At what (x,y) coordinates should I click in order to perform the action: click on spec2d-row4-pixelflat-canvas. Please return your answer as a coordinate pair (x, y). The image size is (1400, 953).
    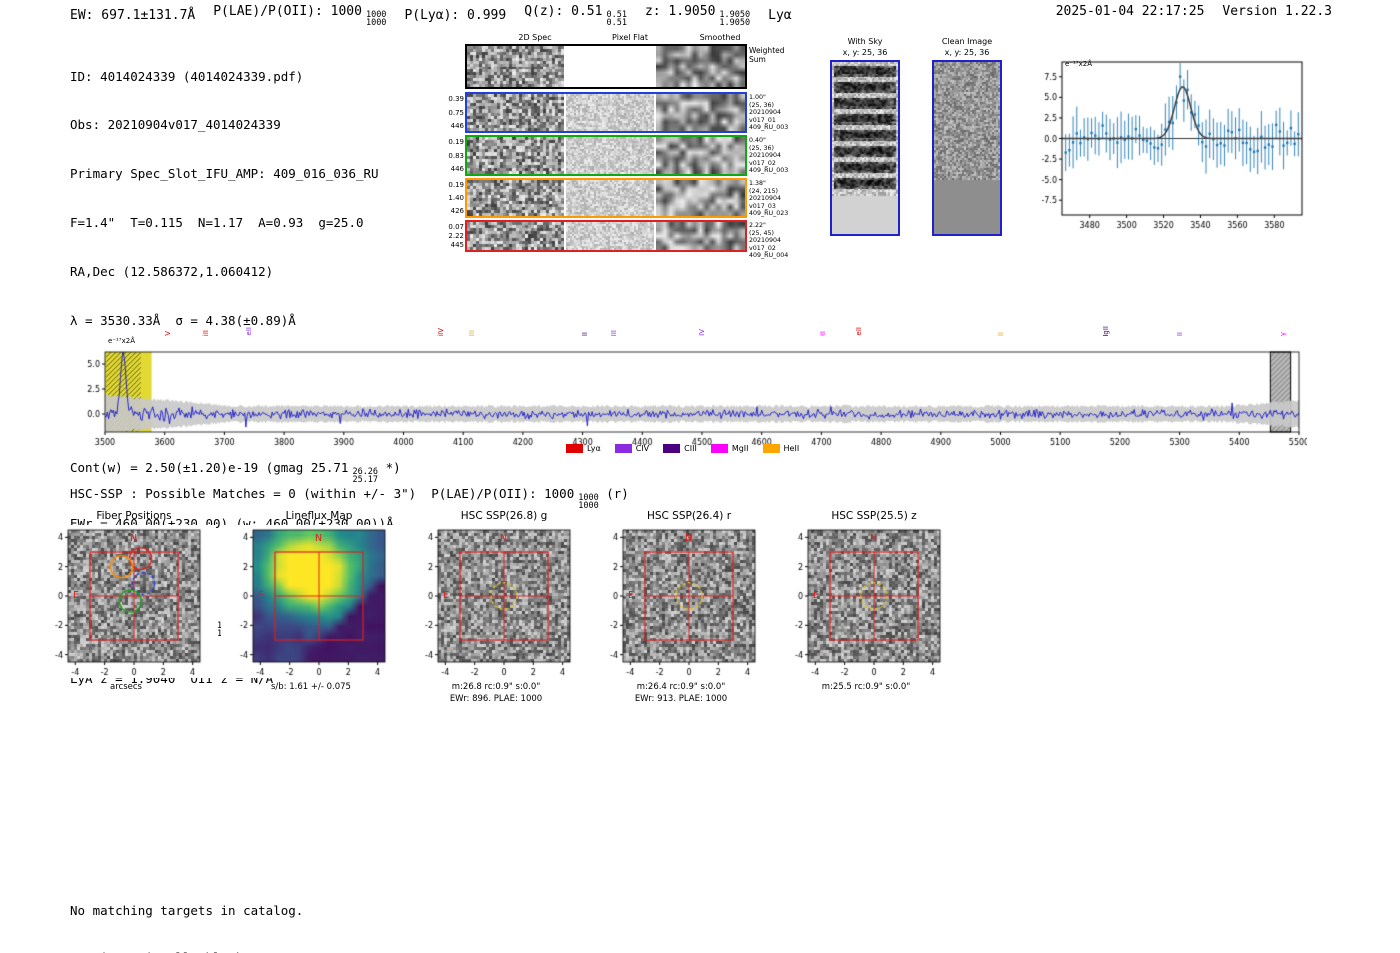
    Looking at the image, I should click on (610, 236).